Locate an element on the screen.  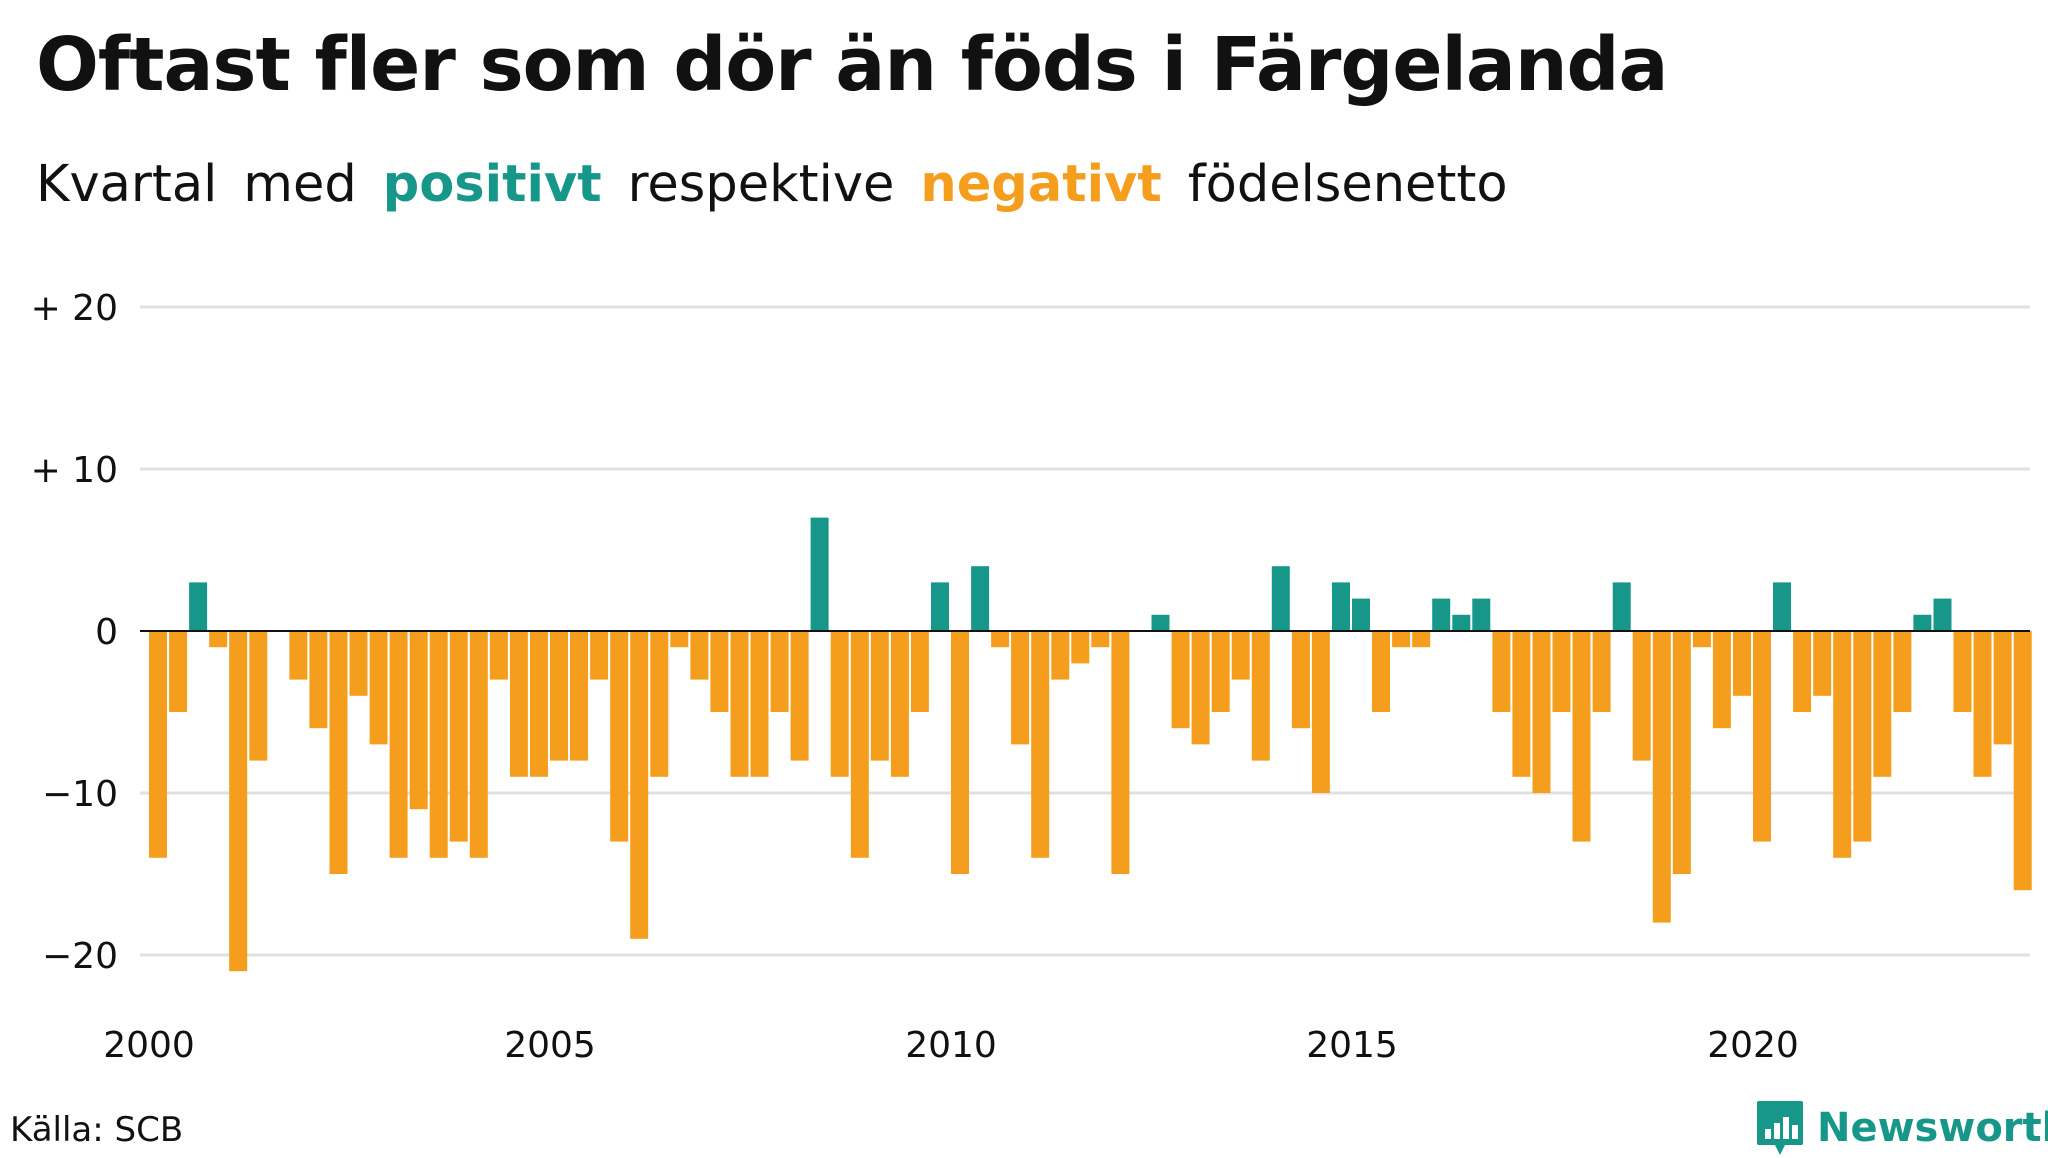
y-tick-label: −10 is located at coordinates (80, 794).